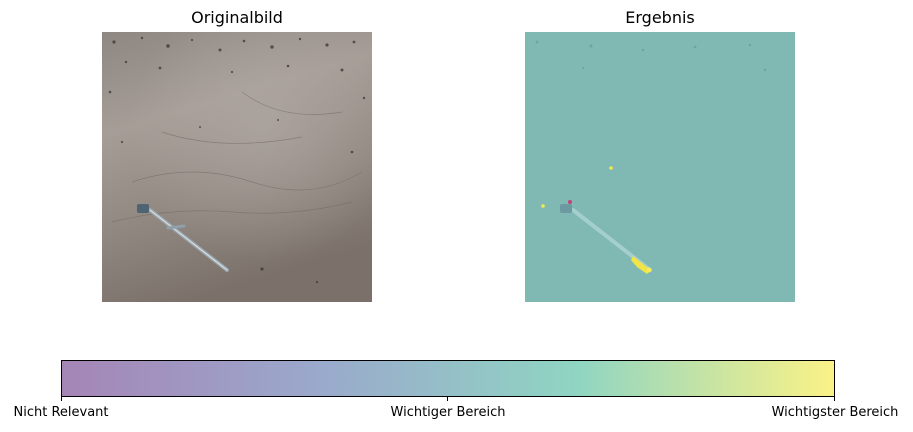  What do you see at coordinates (448, 378) in the screenshot?
I see `relevance-colorbar` at bounding box center [448, 378].